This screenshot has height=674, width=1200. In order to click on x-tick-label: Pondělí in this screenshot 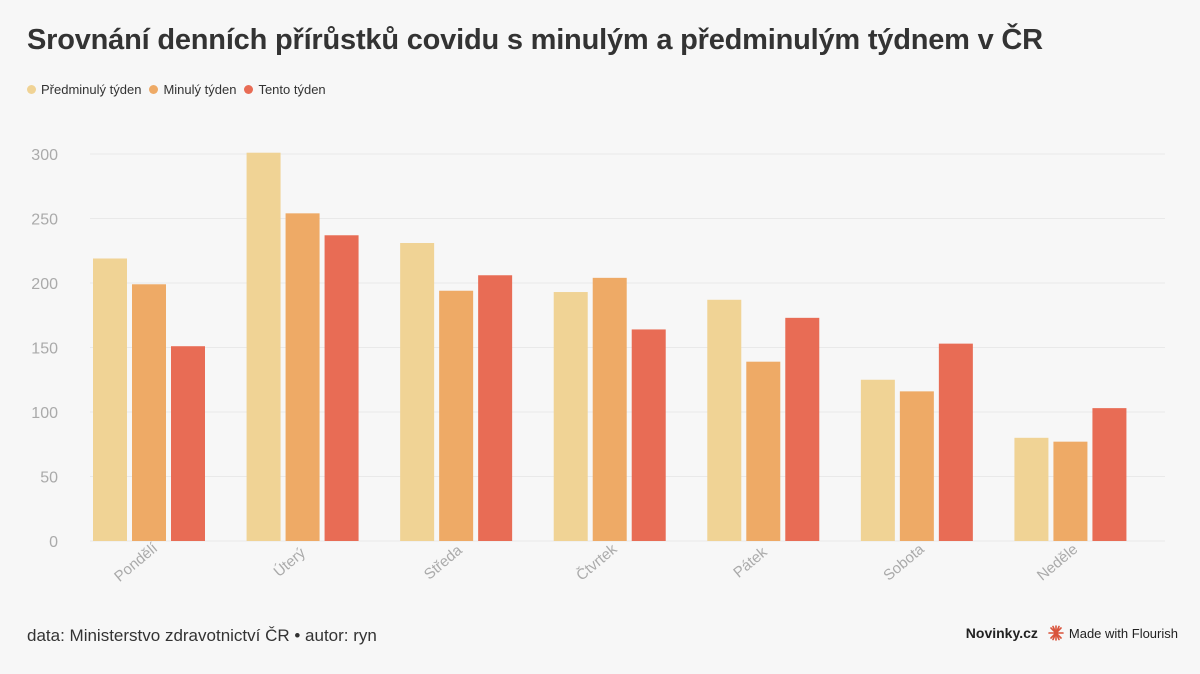, I will do `click(136, 562)`.